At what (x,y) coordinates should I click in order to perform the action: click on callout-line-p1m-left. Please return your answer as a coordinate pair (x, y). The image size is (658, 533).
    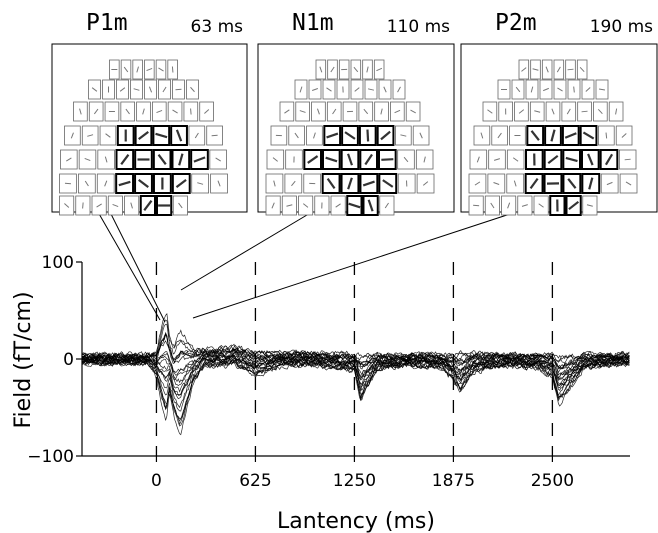
    Looking at the image, I should click on (129, 266).